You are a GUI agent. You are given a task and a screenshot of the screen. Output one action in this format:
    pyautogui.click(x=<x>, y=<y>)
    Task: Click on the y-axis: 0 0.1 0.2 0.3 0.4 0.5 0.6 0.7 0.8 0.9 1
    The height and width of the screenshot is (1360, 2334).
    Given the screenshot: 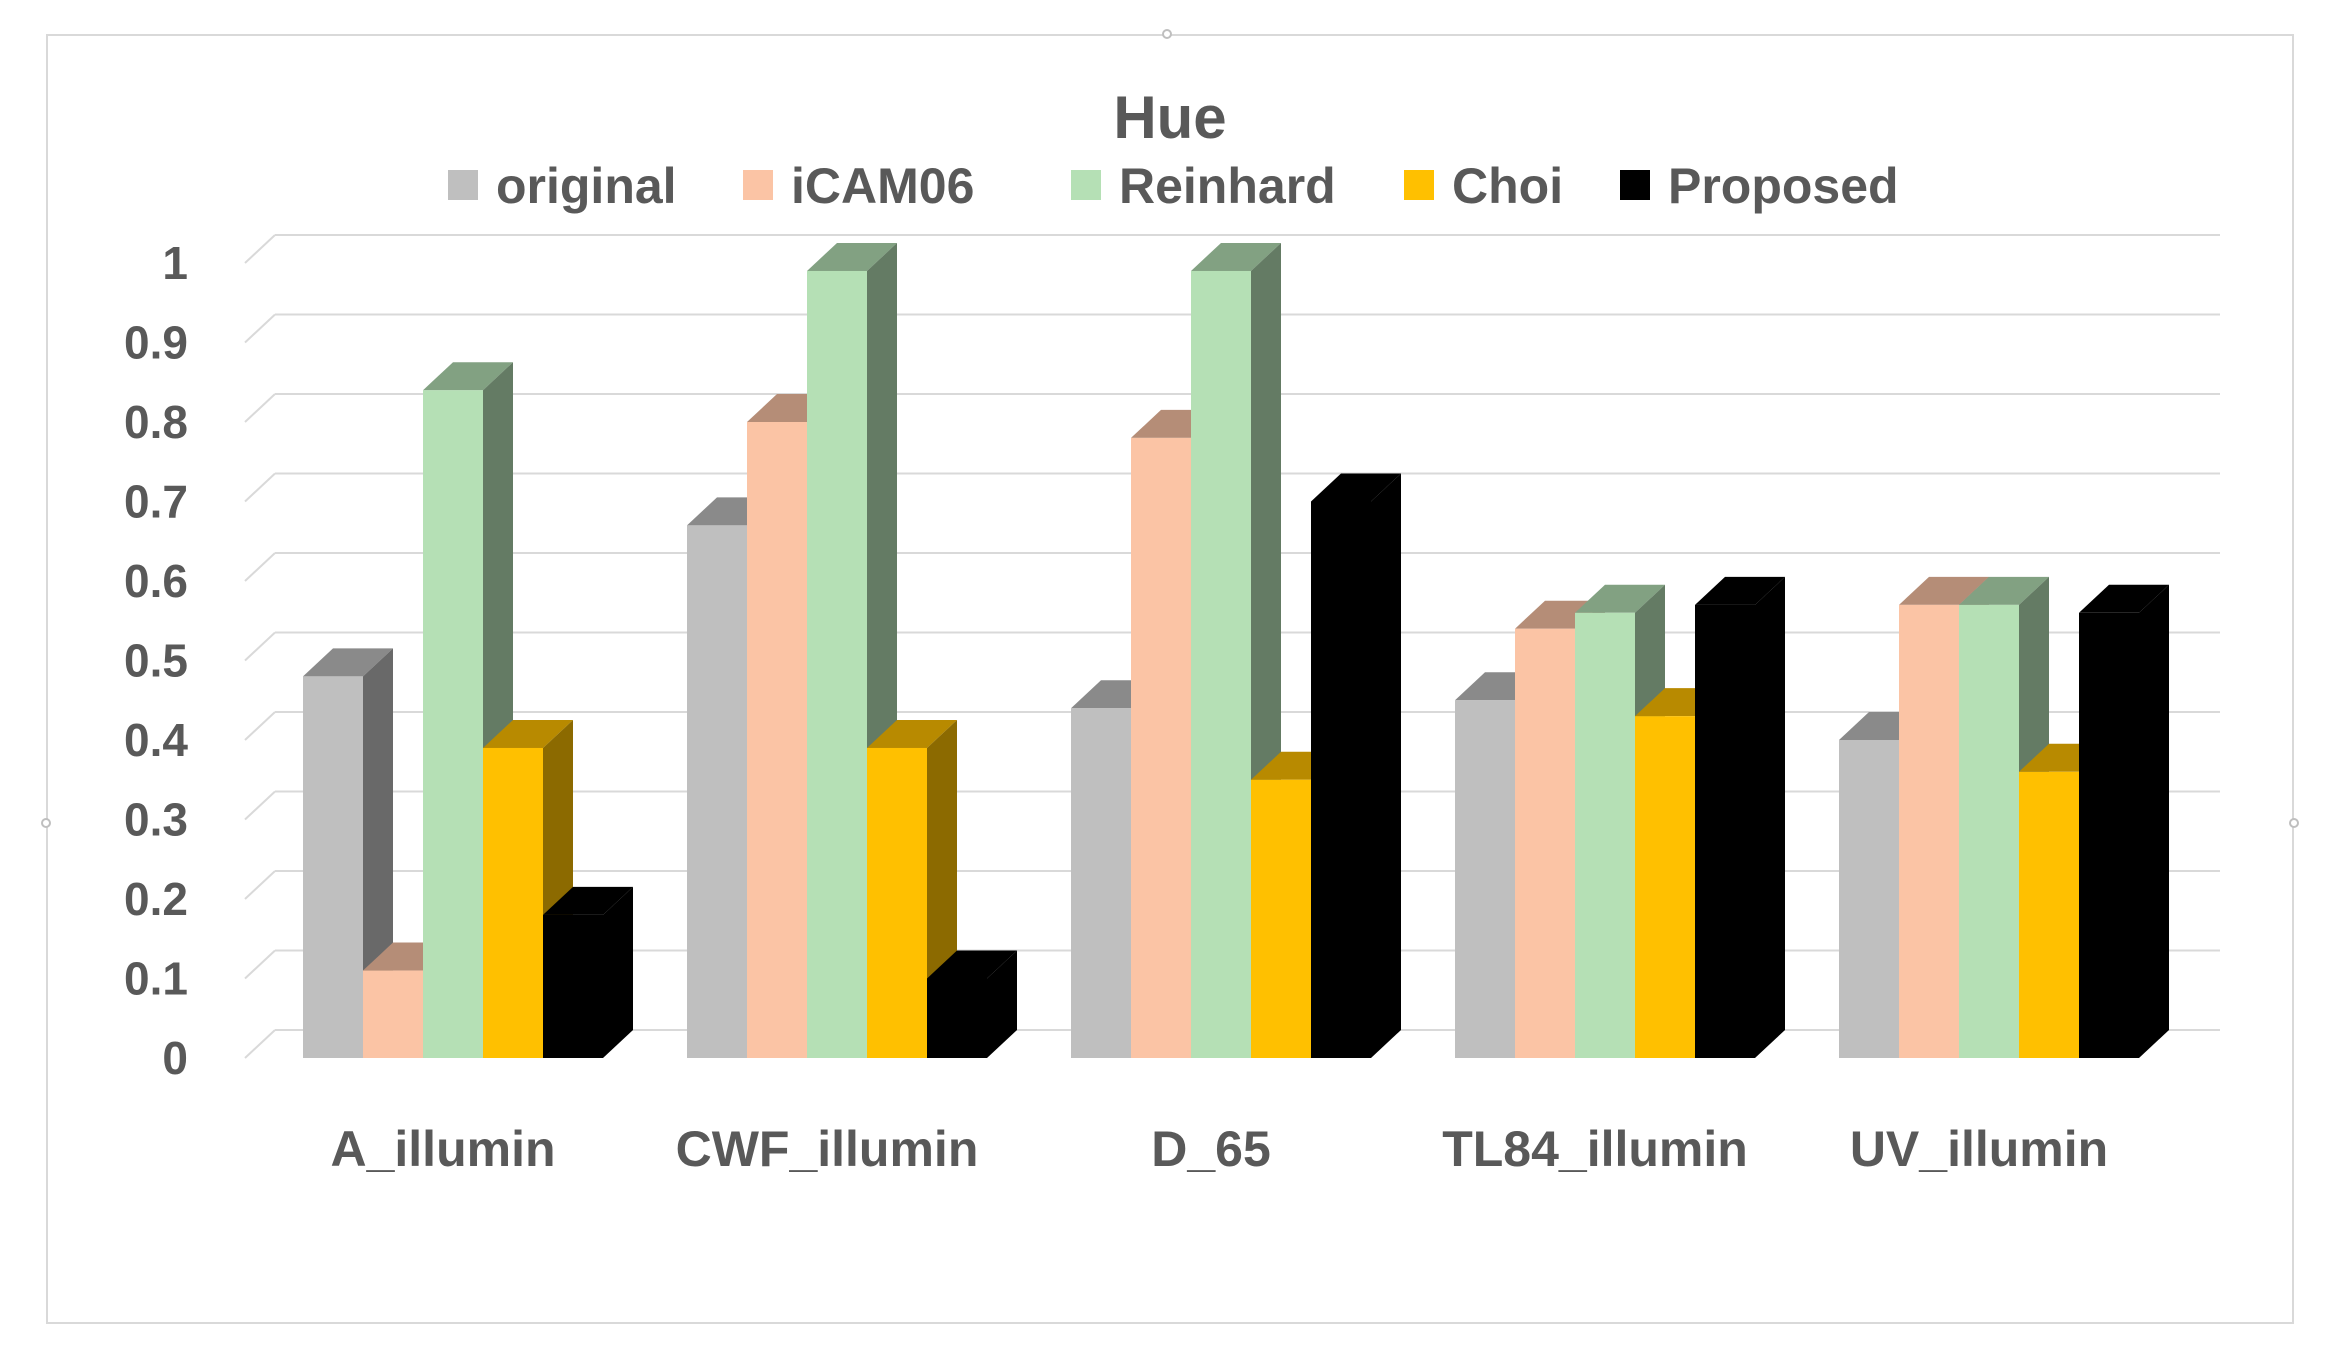 What is the action you would take?
    pyautogui.click(x=156, y=660)
    